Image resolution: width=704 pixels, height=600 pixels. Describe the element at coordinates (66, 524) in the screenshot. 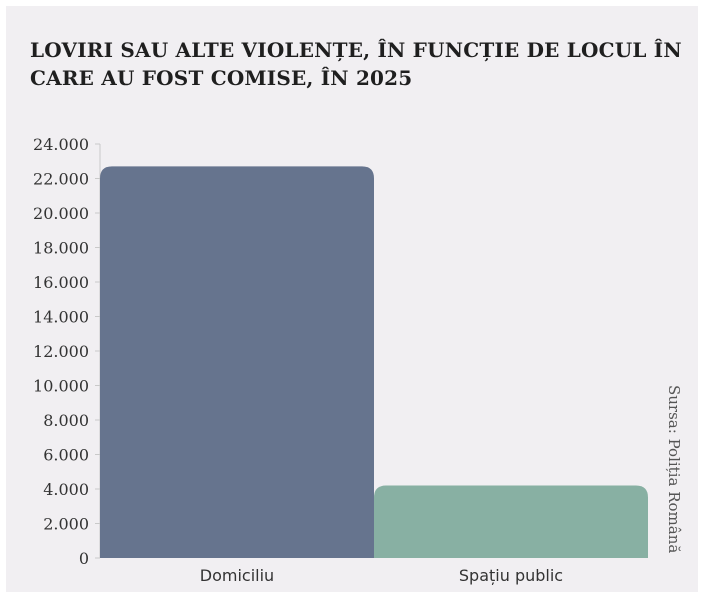

I see `y-tick-label: 2.000` at that location.